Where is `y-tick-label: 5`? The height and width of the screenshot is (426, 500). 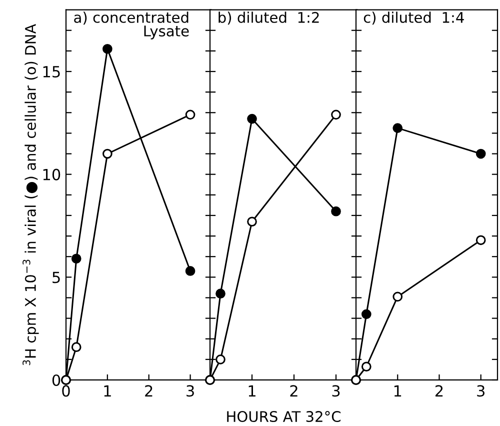 y-tick-label: 5 is located at coordinates (56, 278).